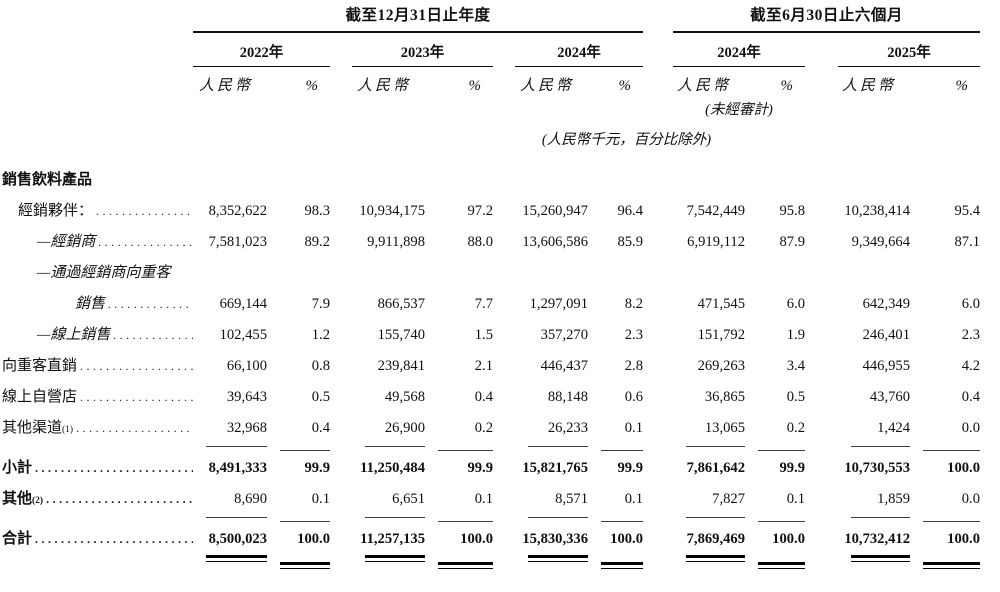 This screenshot has height=592, width=1000. What do you see at coordinates (243, 335) in the screenshot?
I see `value-cell: 102,455` at bounding box center [243, 335].